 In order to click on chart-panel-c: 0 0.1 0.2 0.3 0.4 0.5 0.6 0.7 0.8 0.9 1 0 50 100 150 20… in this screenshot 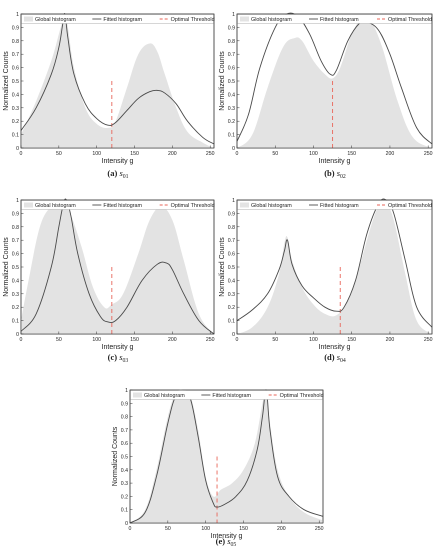, I will do `click(109, 281)`.